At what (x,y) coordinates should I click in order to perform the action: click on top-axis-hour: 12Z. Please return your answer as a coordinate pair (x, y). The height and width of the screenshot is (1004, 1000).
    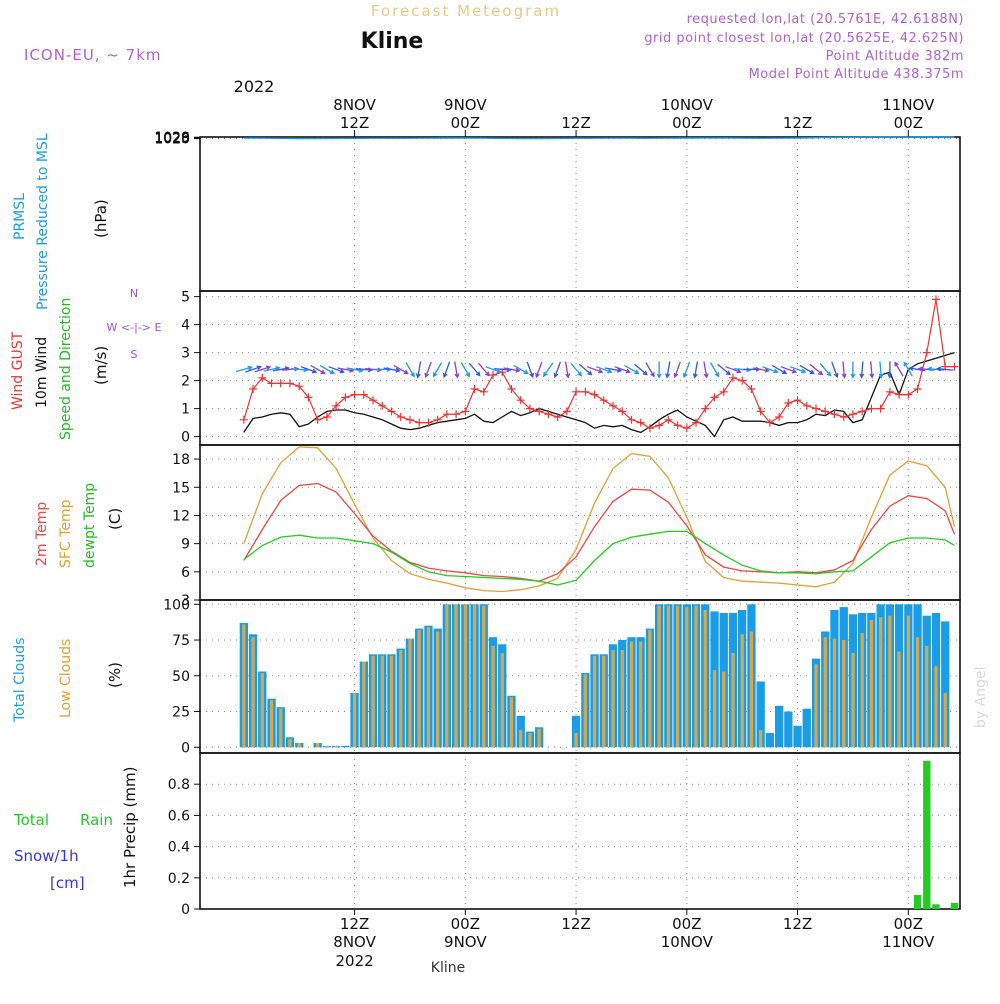
    Looking at the image, I should click on (575, 123).